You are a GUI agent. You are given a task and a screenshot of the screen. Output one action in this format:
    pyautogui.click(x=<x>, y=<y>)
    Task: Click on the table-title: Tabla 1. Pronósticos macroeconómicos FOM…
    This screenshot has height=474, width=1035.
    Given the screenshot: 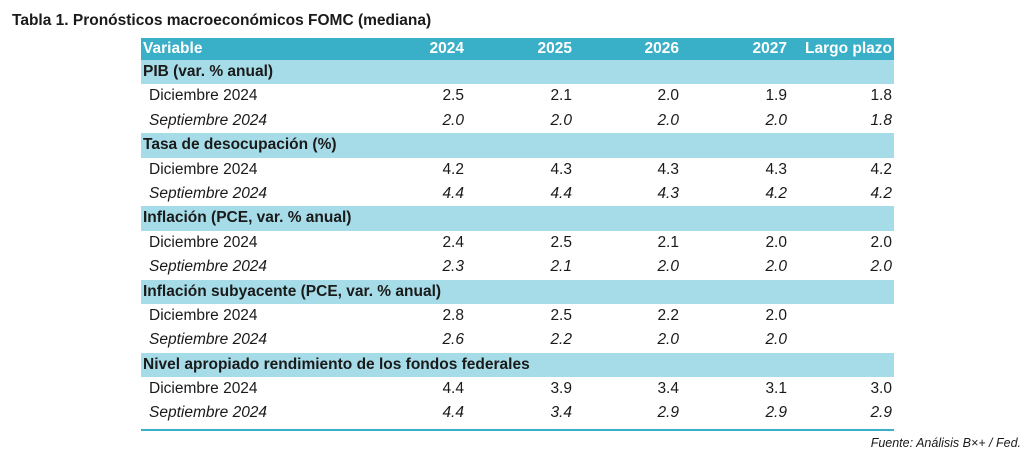 What is the action you would take?
    pyautogui.click(x=222, y=20)
    